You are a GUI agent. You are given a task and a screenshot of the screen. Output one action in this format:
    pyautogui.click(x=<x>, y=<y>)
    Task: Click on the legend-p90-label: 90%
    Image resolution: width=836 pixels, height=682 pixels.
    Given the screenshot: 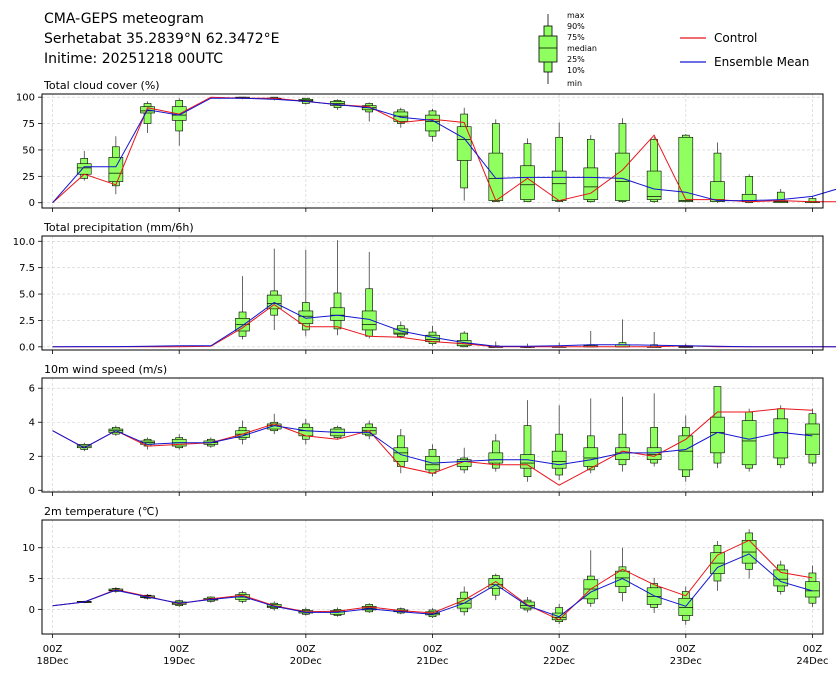 What is the action you would take?
    pyautogui.click(x=576, y=26)
    